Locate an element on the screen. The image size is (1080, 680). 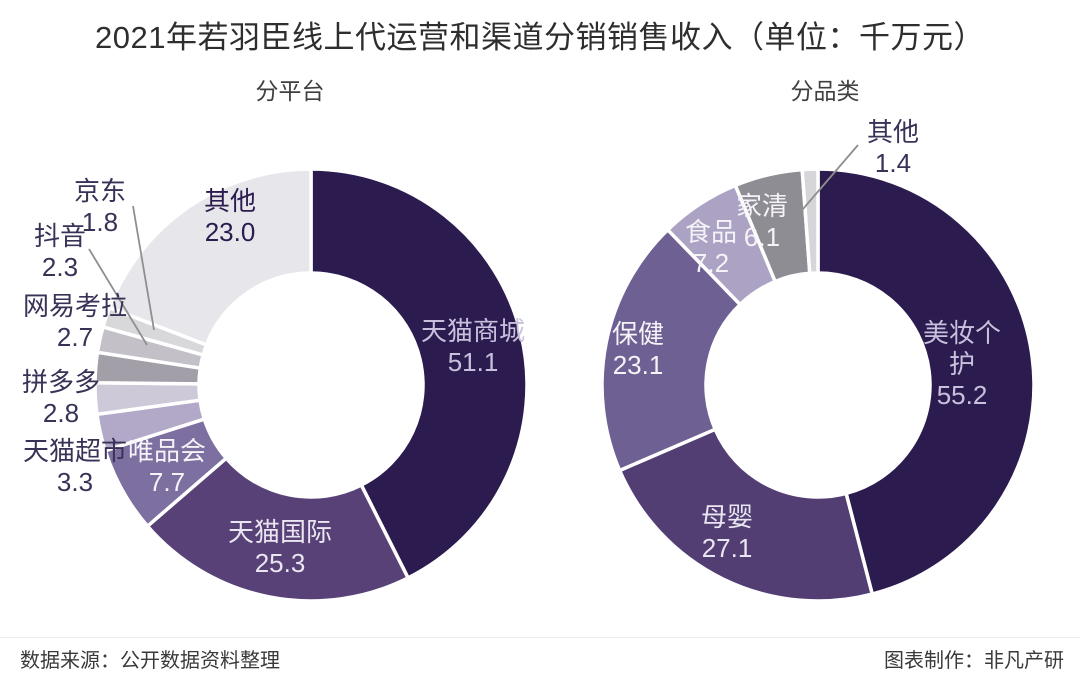
chart-title-by-platform: 分平台 is located at coordinates (290, 91).